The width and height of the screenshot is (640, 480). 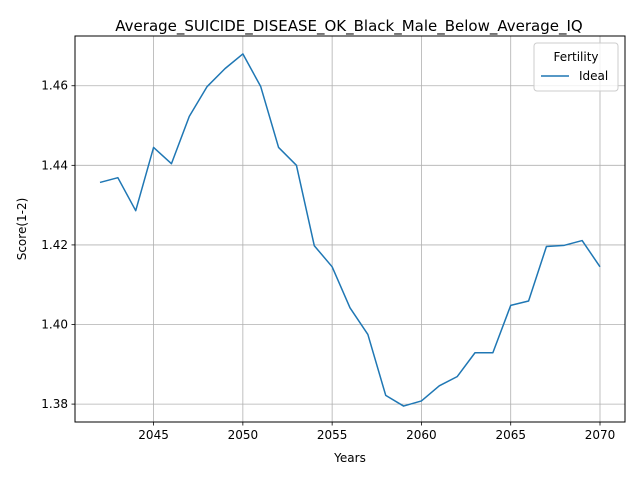 I want to click on legend-label: Ideal, so click(x=593, y=76).